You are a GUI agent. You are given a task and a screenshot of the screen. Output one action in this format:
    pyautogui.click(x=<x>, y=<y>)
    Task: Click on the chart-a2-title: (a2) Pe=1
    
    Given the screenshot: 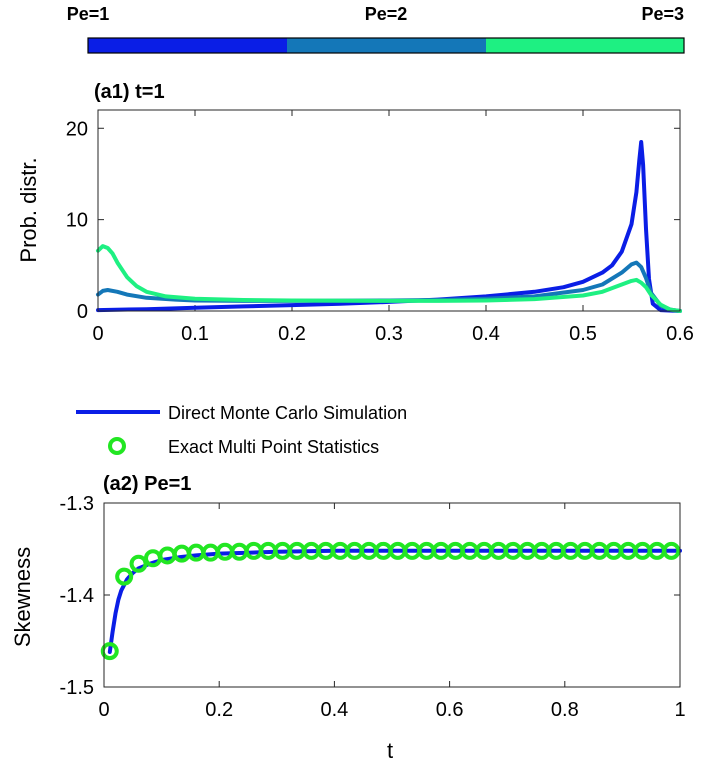 What is the action you would take?
    pyautogui.click(x=147, y=484)
    